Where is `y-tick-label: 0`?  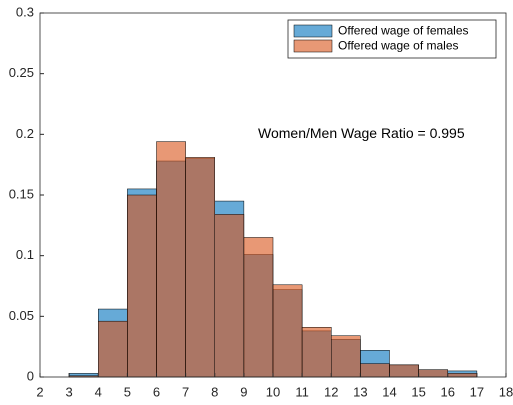
y-tick-label: 0 is located at coordinates (30, 375).